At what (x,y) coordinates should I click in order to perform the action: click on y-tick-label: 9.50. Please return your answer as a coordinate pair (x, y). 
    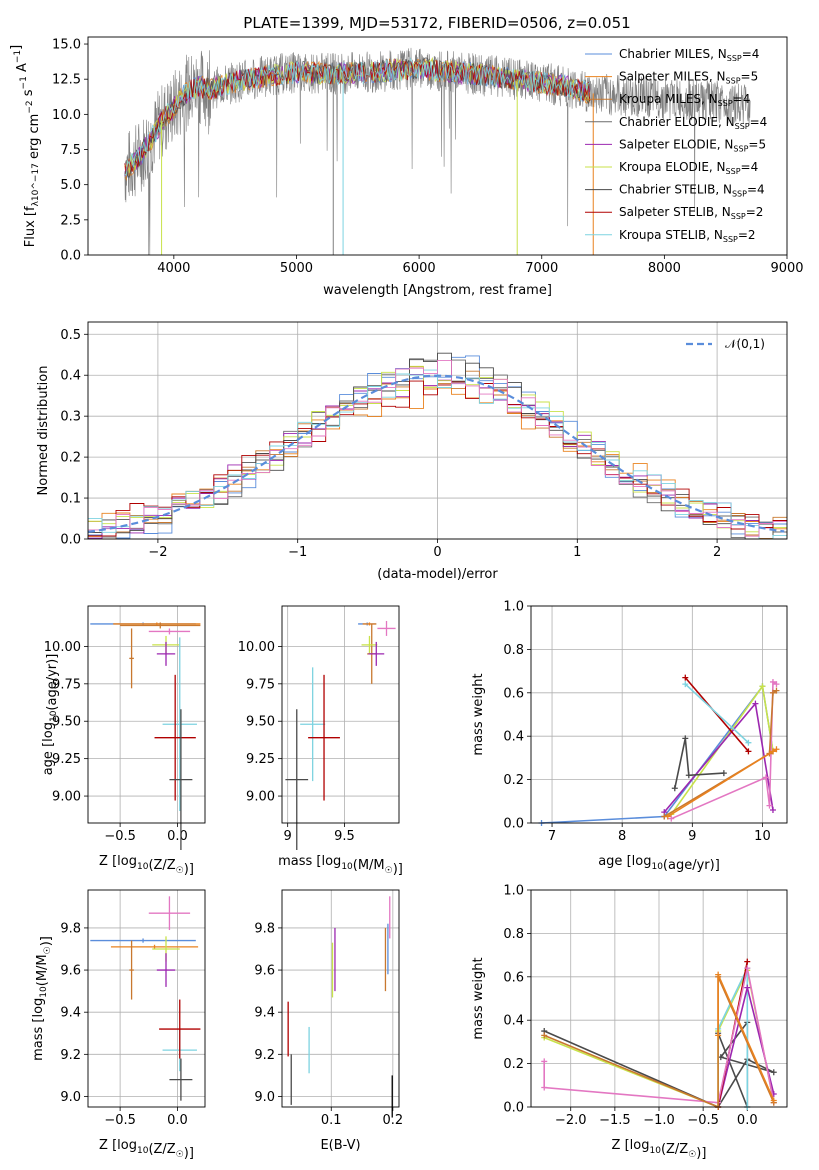
    Looking at the image, I should click on (260, 722).